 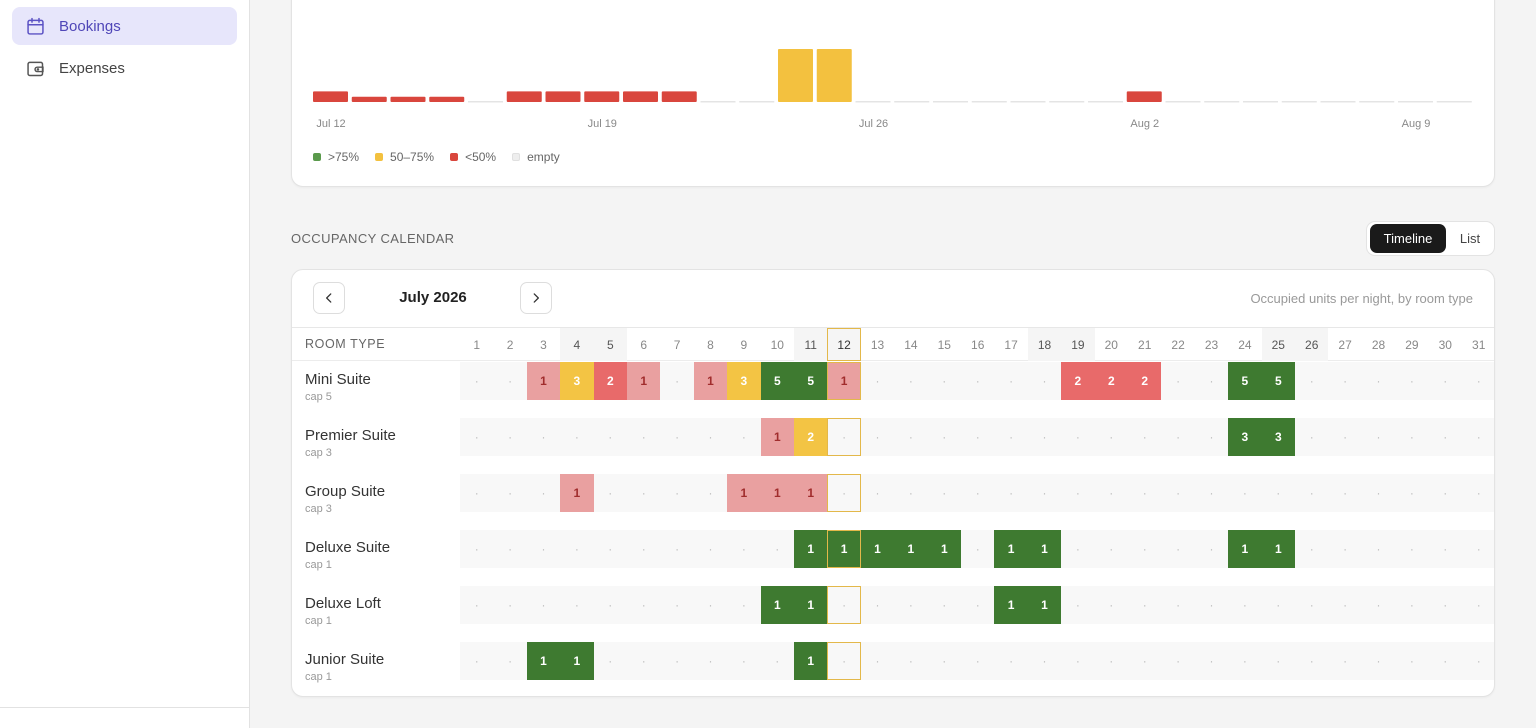 I want to click on sidebar-item-expenses: Expenses, so click(x=124, y=68).